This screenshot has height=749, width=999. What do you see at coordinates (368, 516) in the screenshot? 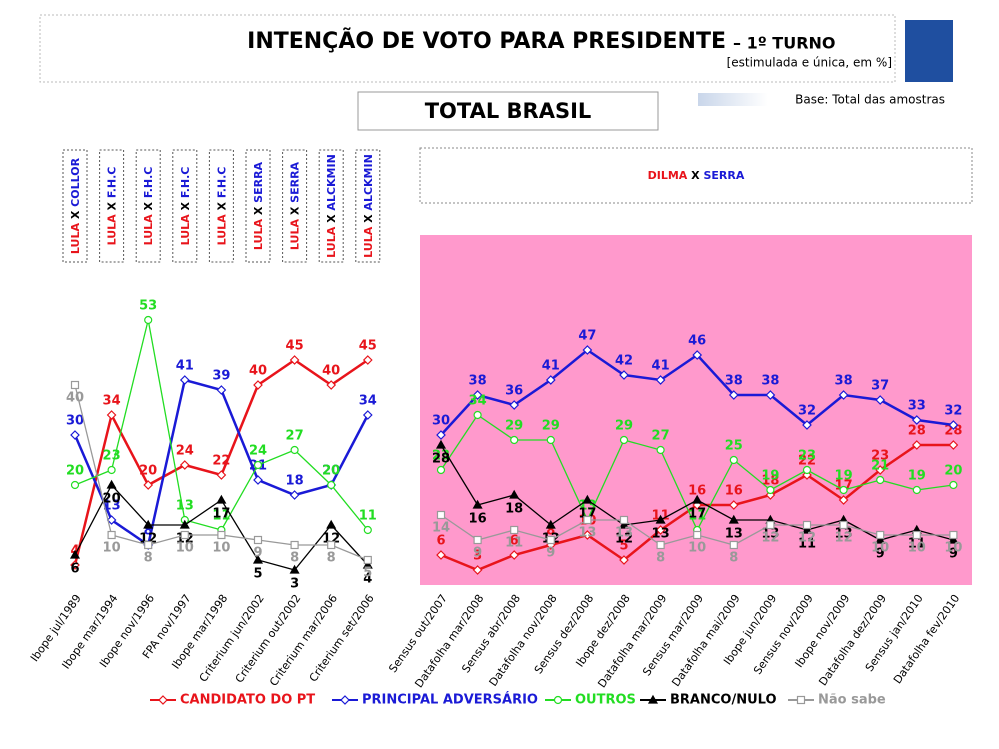
I see `data-label: 11` at bounding box center [368, 516].